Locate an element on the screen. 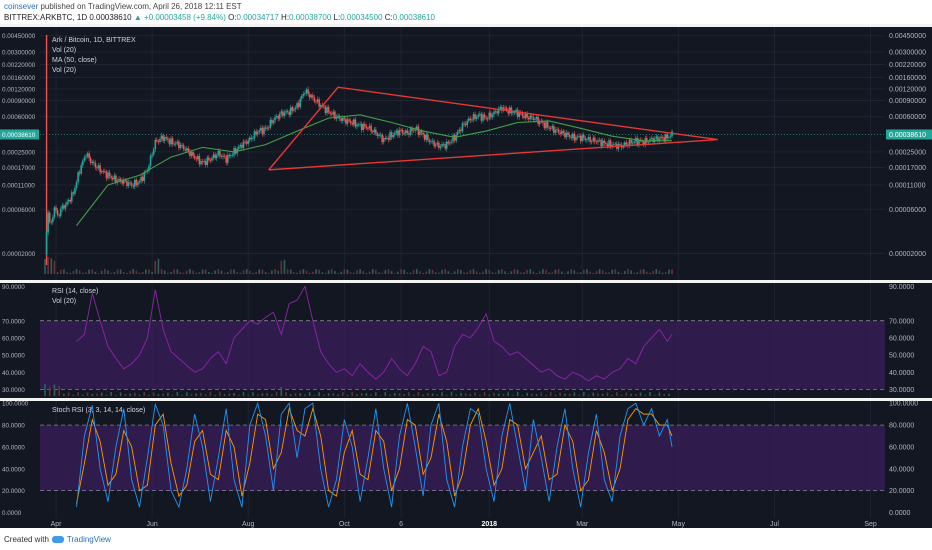 This screenshot has width=932, height=550. price-axis-label-right: 0.00038610 is located at coordinates (907, 135).